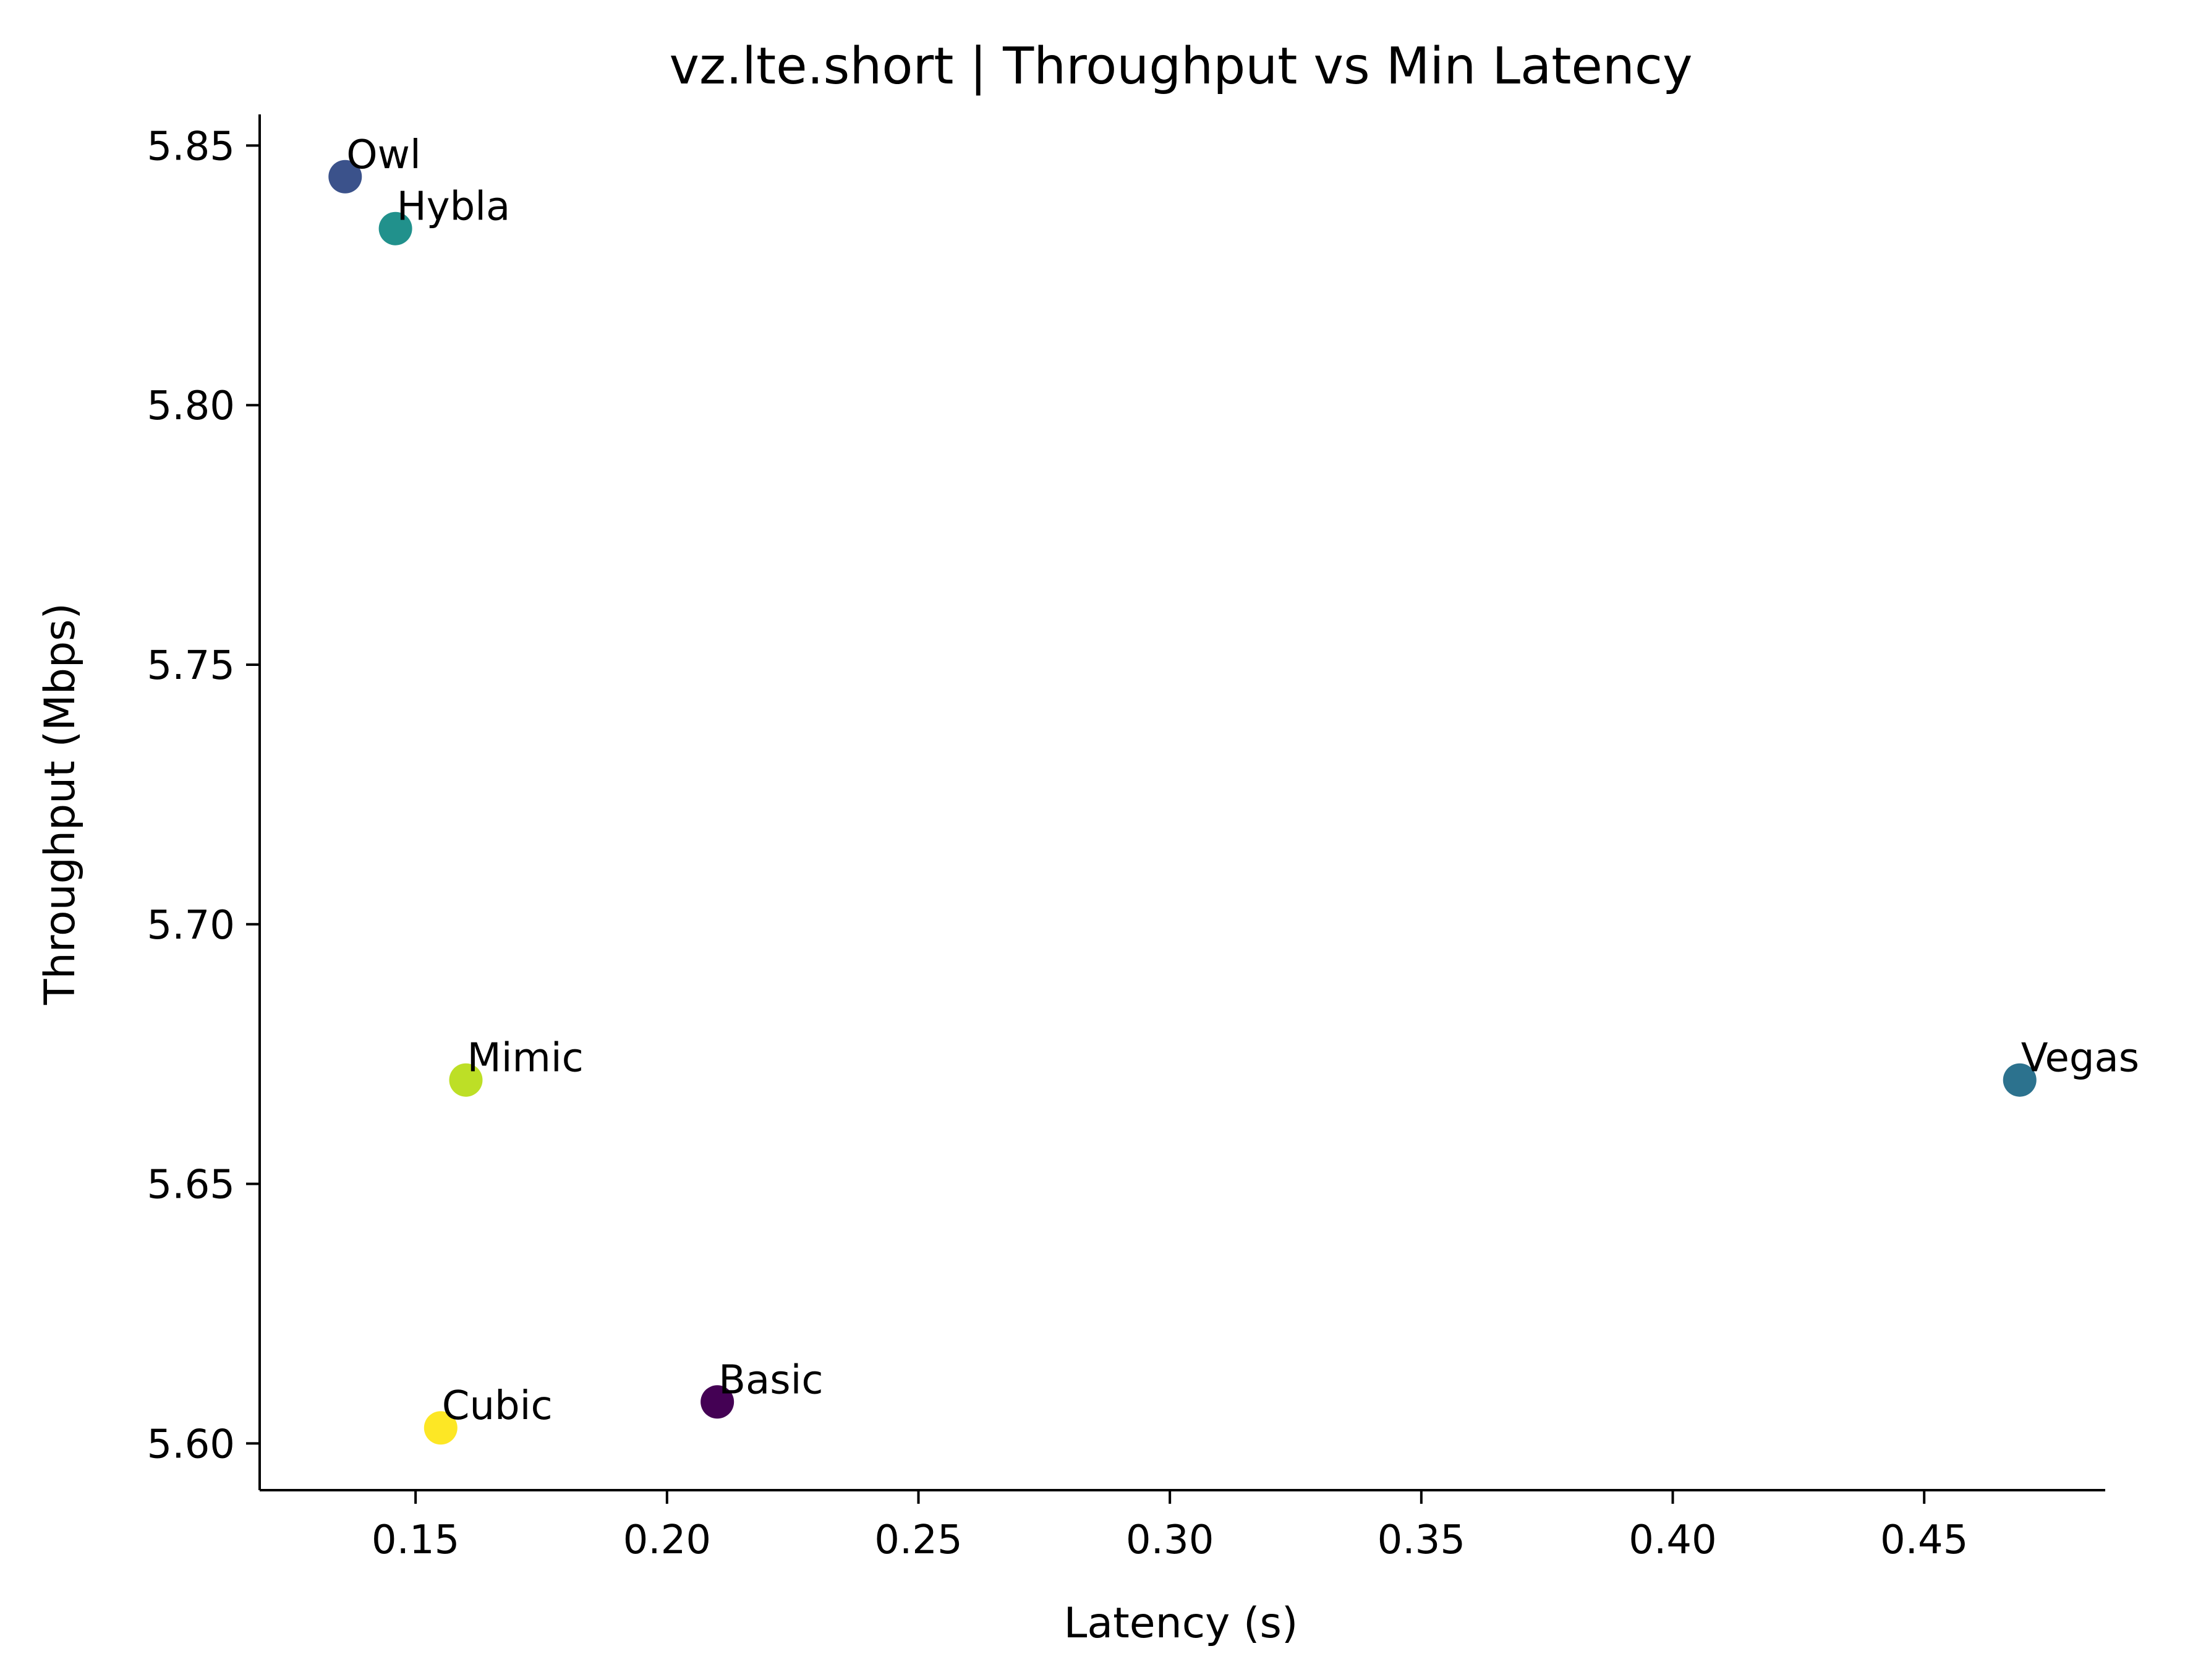 Image resolution: width=2206 pixels, height=1680 pixels. What do you see at coordinates (1181, 1623) in the screenshot?
I see `x-axis-label: Latency (s)` at bounding box center [1181, 1623].